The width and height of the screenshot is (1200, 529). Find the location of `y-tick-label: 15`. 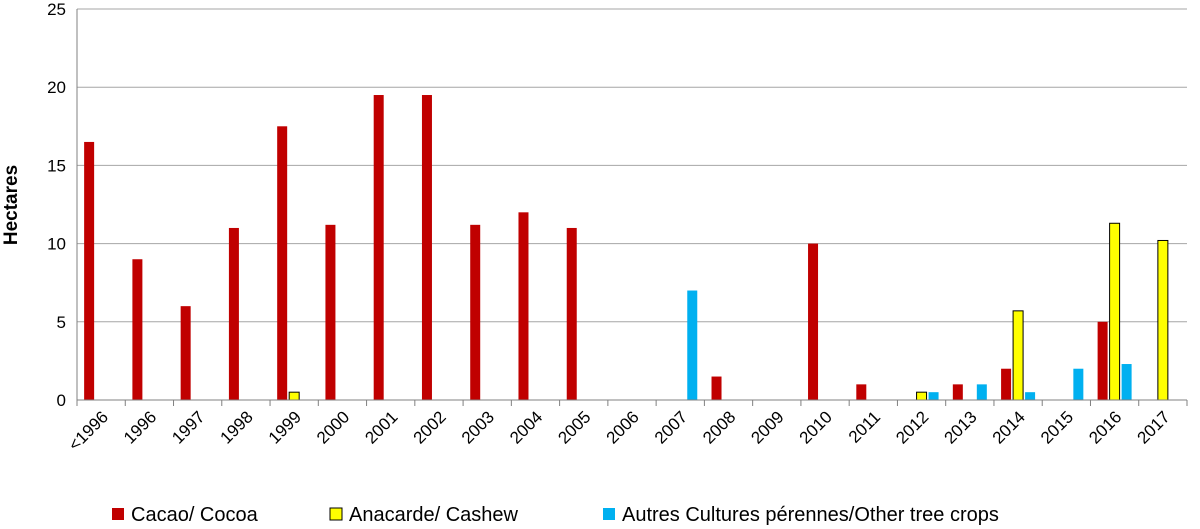

y-tick-label: 15 is located at coordinates (56, 165).